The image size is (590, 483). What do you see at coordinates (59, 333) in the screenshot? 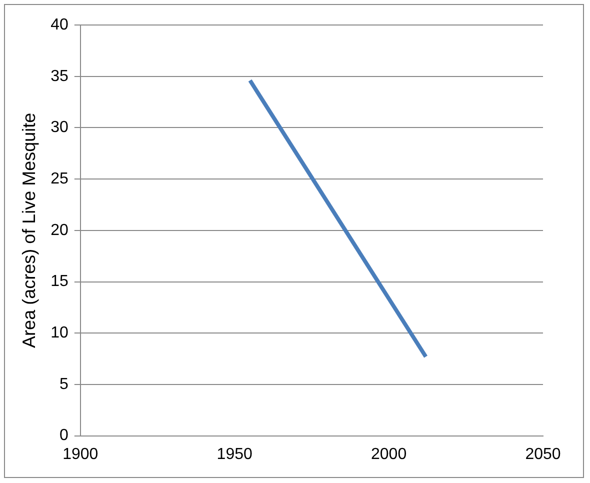
I see `y-tick-label: 10` at bounding box center [59, 333].